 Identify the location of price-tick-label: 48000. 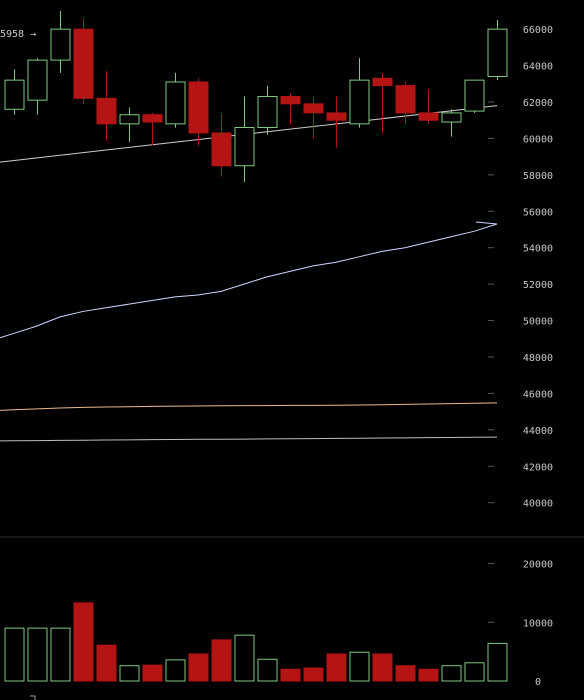
(538, 358).